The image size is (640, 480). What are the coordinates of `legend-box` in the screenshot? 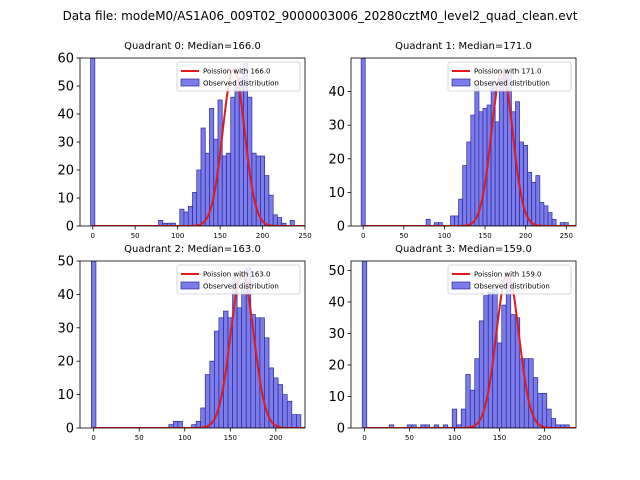 It's located at (509, 76).